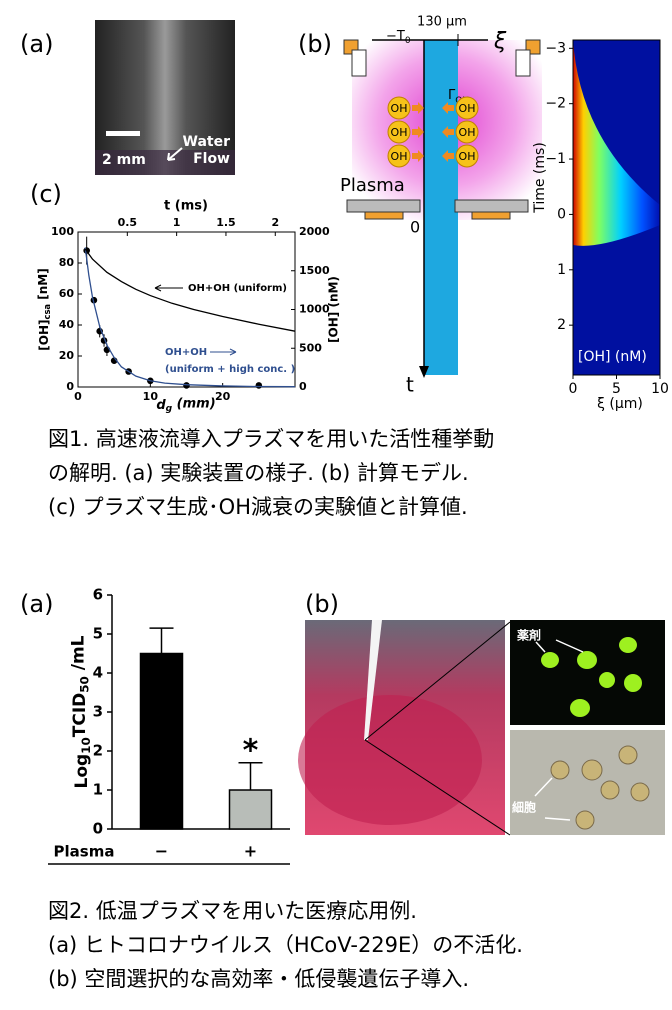 Image resolution: width=672 pixels, height=1010 pixels. What do you see at coordinates (186, 385) in the screenshot?
I see `data-point` at bounding box center [186, 385].